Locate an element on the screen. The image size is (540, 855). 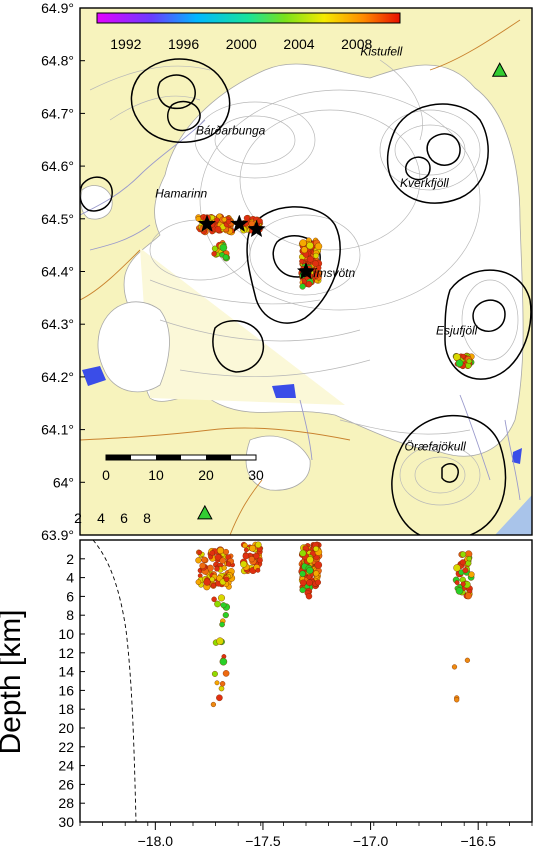
moho-dashed-line is located at coordinates (114, 681).